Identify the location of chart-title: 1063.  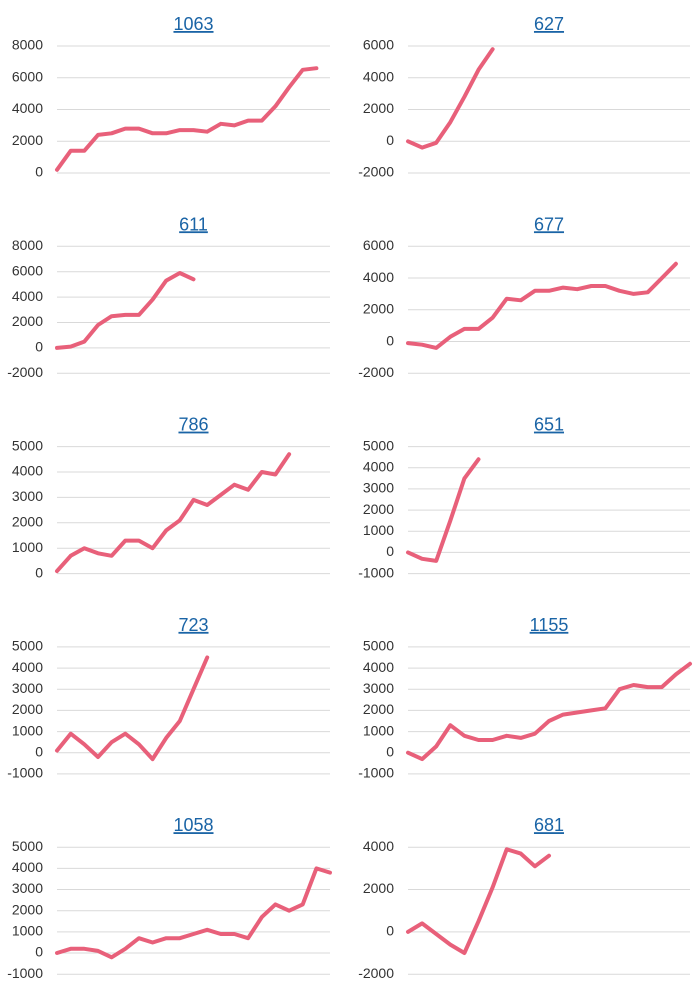
(193, 24).